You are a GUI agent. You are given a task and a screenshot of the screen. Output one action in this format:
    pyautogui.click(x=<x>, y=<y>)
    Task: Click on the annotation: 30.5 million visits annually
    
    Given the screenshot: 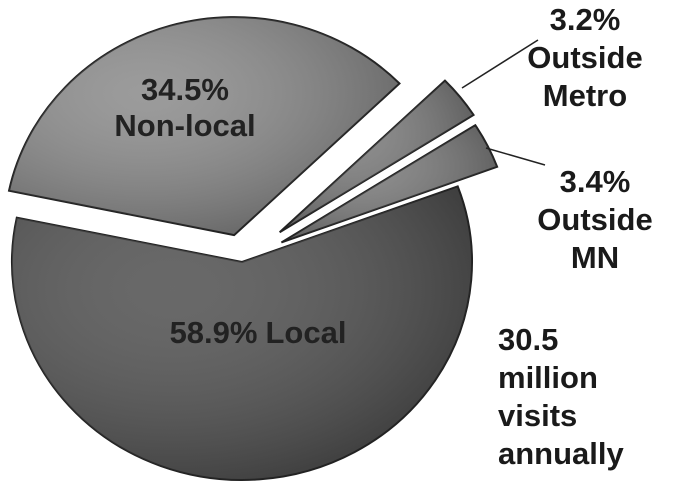 What is the action you would take?
    pyautogui.click(x=561, y=396)
    